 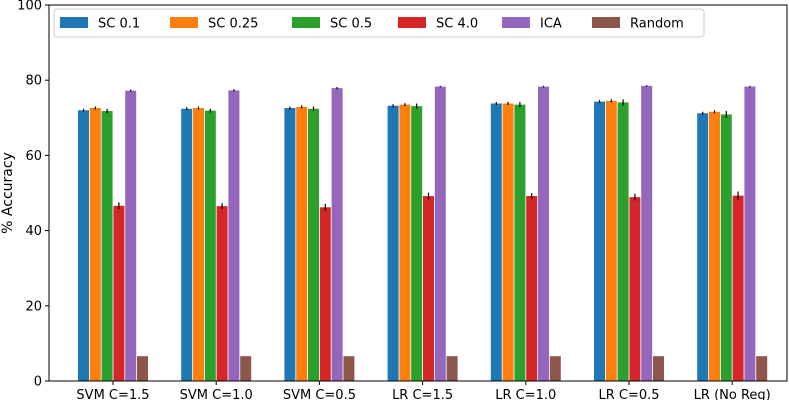 I want to click on legend-label: SC 0.5, so click(x=351, y=24).